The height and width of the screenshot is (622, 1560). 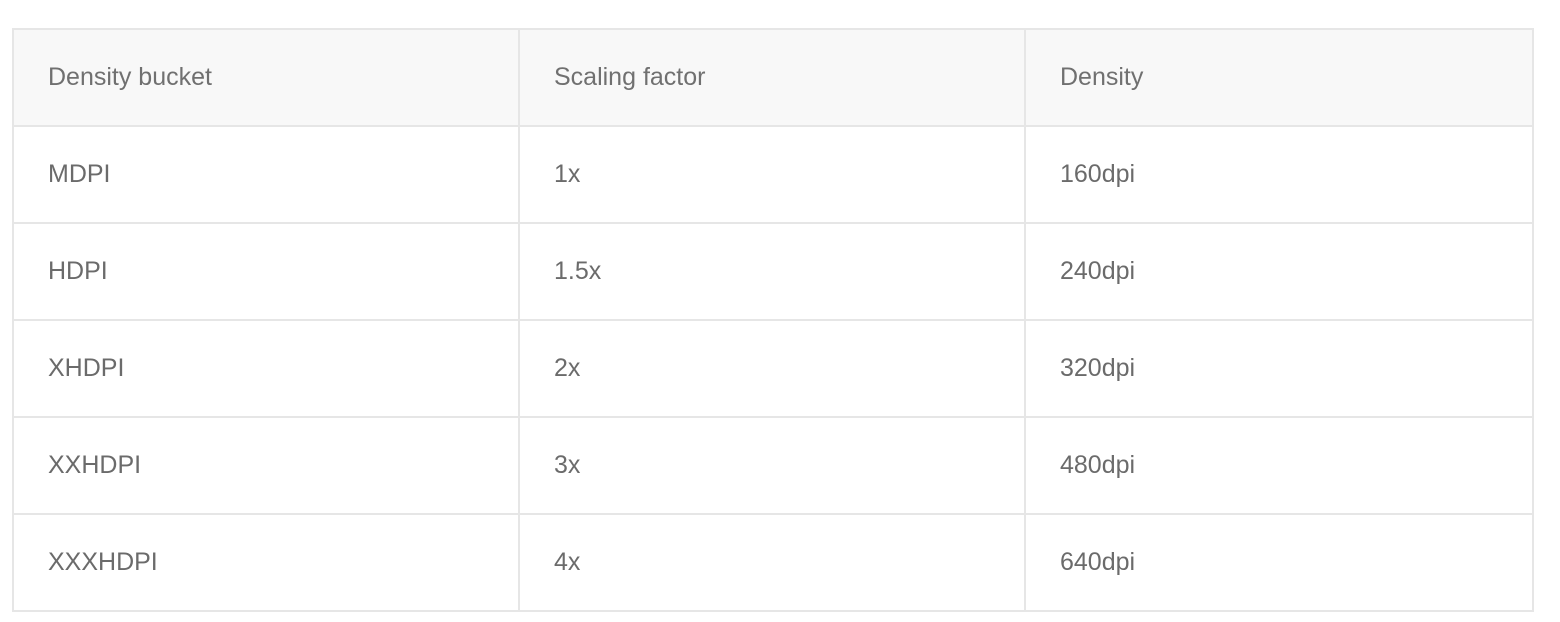 I want to click on header-scaling-factor: Scaling factor, so click(x=772, y=77).